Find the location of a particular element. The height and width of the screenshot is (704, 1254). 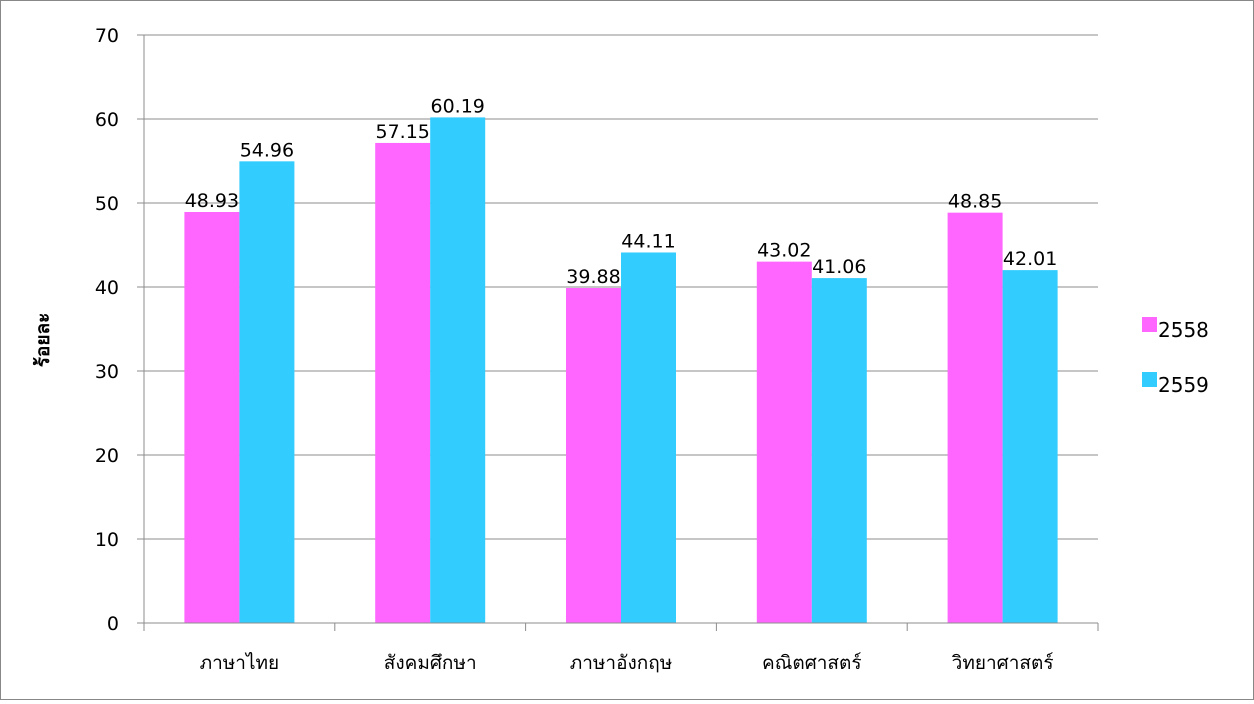

y-tick-label: 60 is located at coordinates (107, 120).